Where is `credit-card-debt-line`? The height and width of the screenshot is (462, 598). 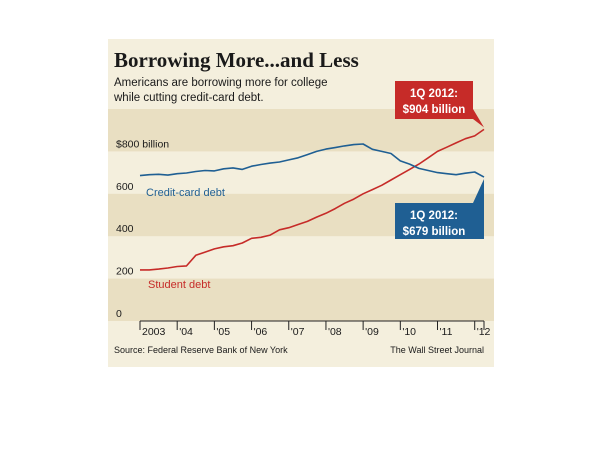 credit-card-debt-line is located at coordinates (312, 160).